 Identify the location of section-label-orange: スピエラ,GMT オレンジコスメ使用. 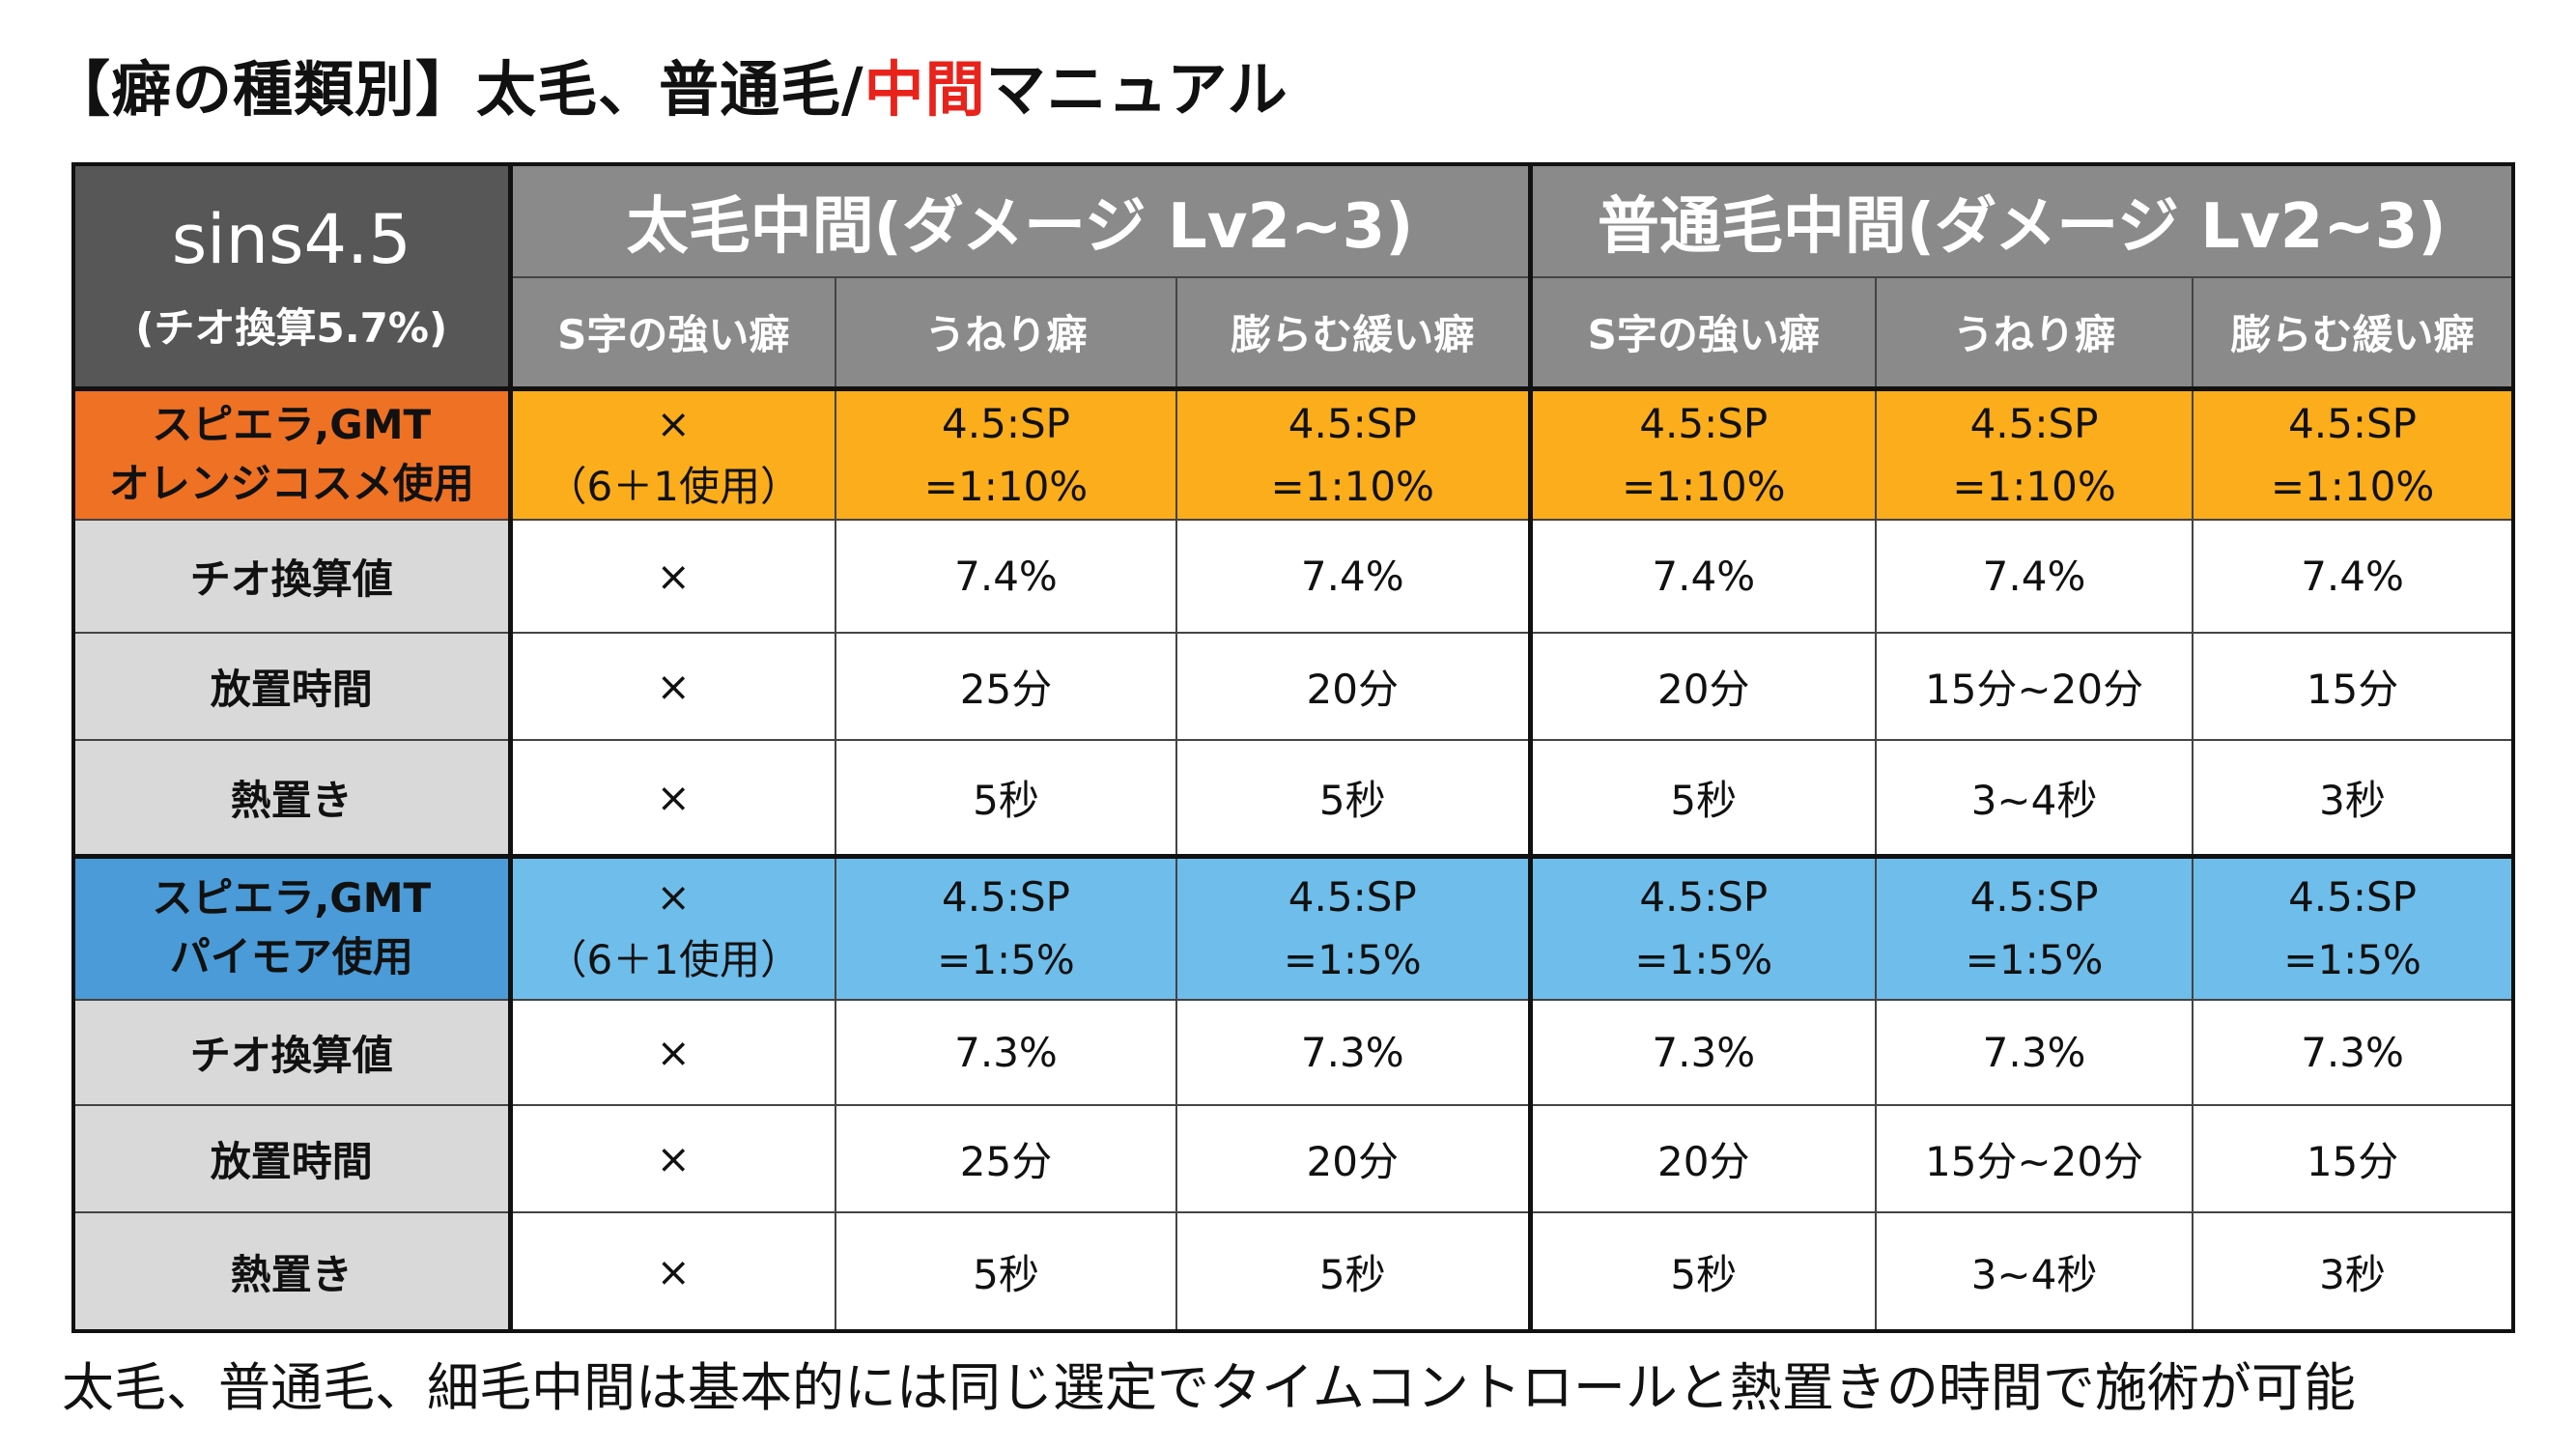
(291, 453).